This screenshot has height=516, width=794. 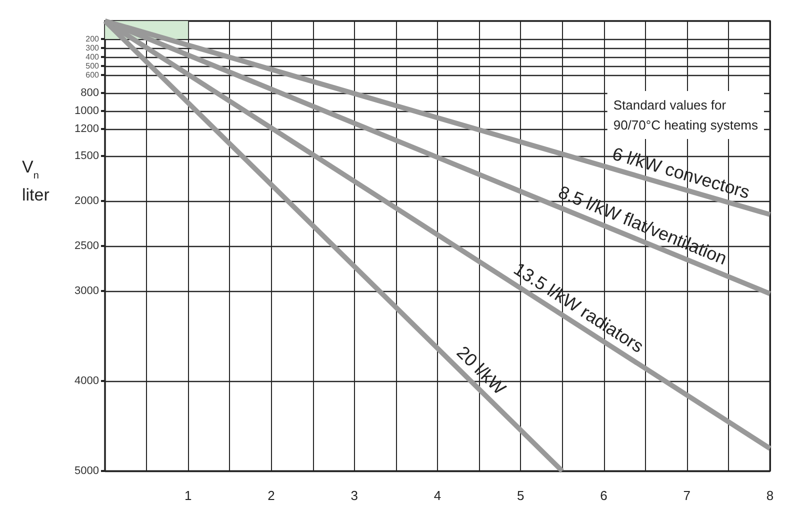 What do you see at coordinates (86, 111) in the screenshot?
I see `y-tick-label: 1000` at bounding box center [86, 111].